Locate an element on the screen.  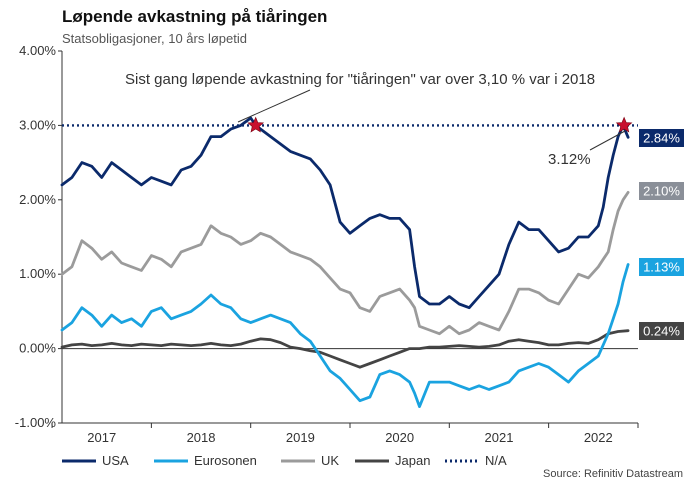
annotation-latest-leader is located at coordinates (607, 140).